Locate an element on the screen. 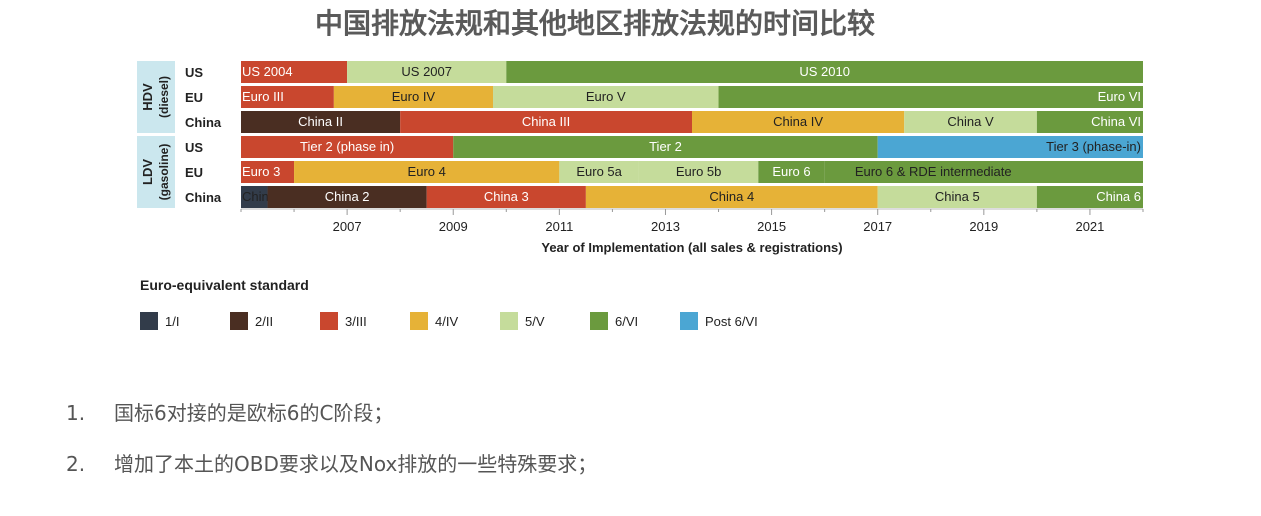 The width and height of the screenshot is (1261, 516). segment-label: China IV is located at coordinates (798, 121).